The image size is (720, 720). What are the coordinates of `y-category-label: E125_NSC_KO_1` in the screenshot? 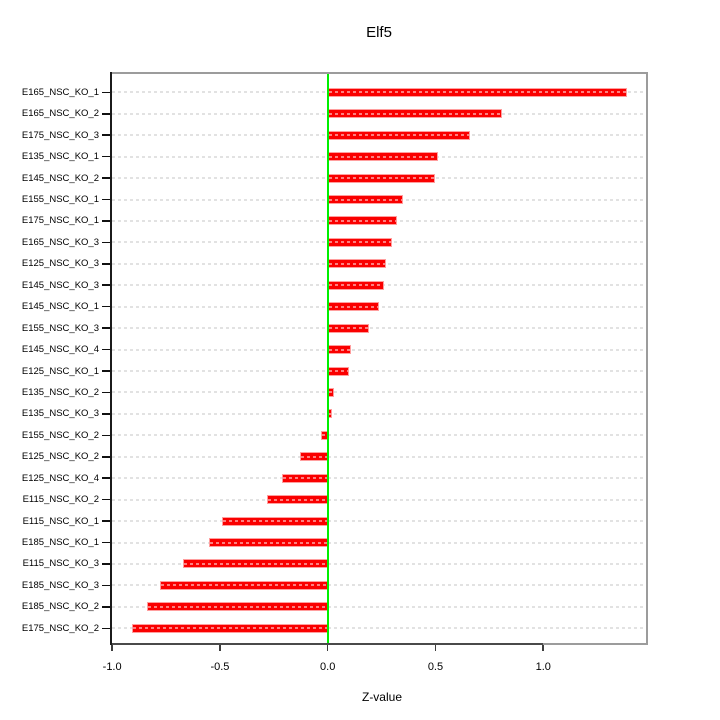 It's located at (60, 371).